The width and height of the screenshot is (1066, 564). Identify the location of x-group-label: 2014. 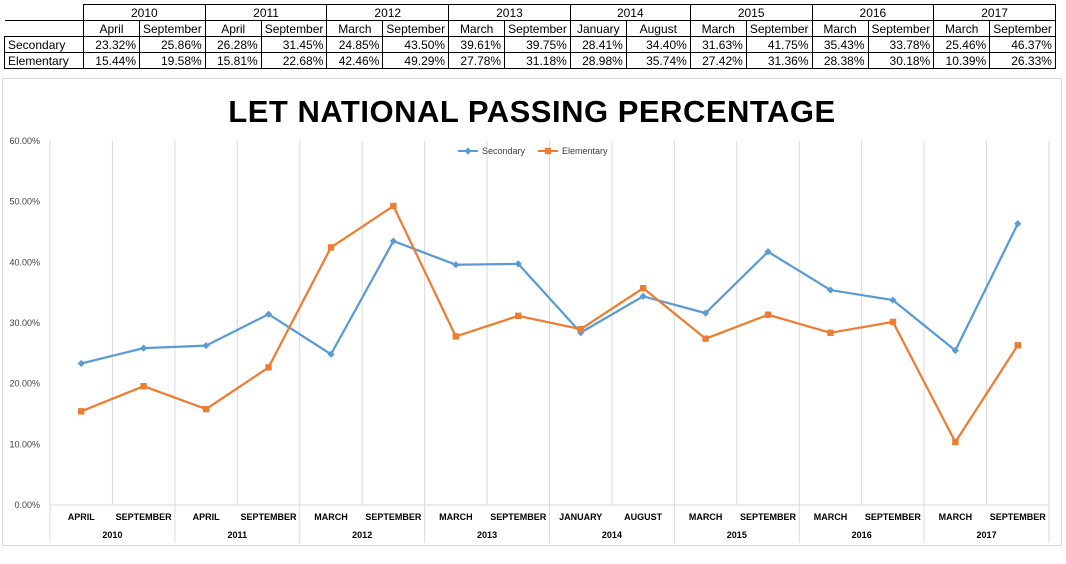
(612, 535).